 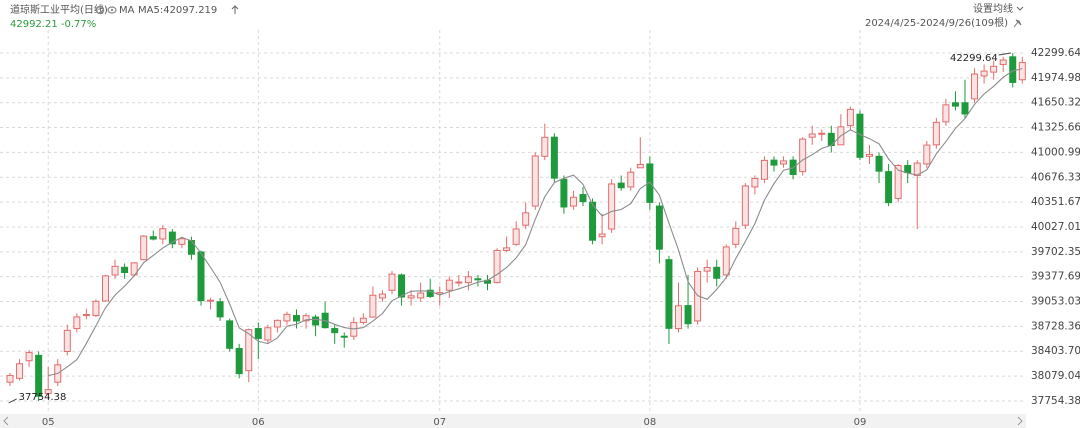 What do you see at coordinates (1055, 351) in the screenshot?
I see `y-tick-label: 38403.70` at bounding box center [1055, 351].